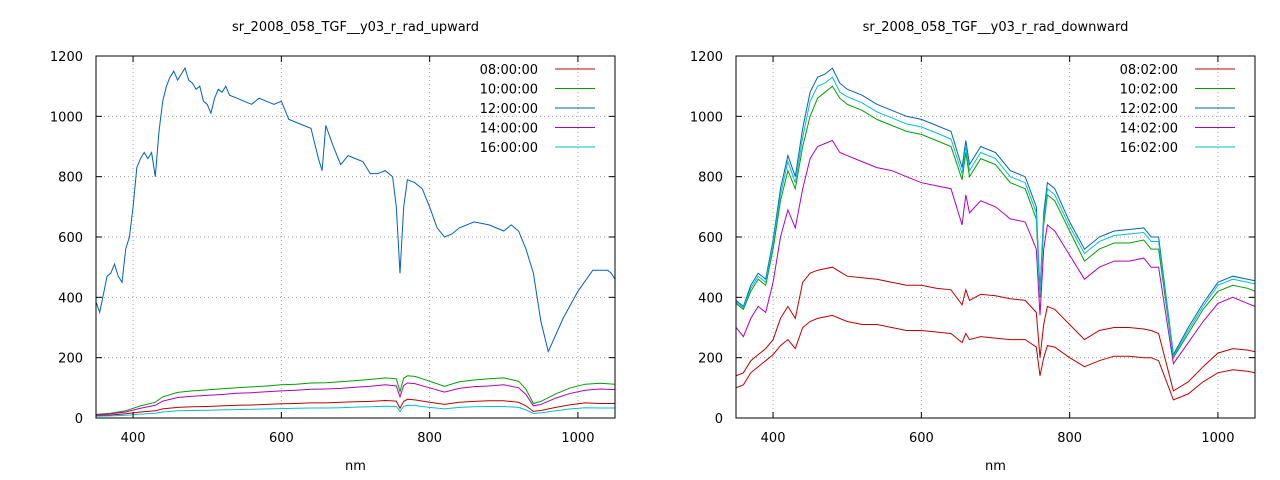 The width and height of the screenshot is (1280, 480). Describe the element at coordinates (509, 129) in the screenshot. I see `legend-label: 14:00:00` at that location.